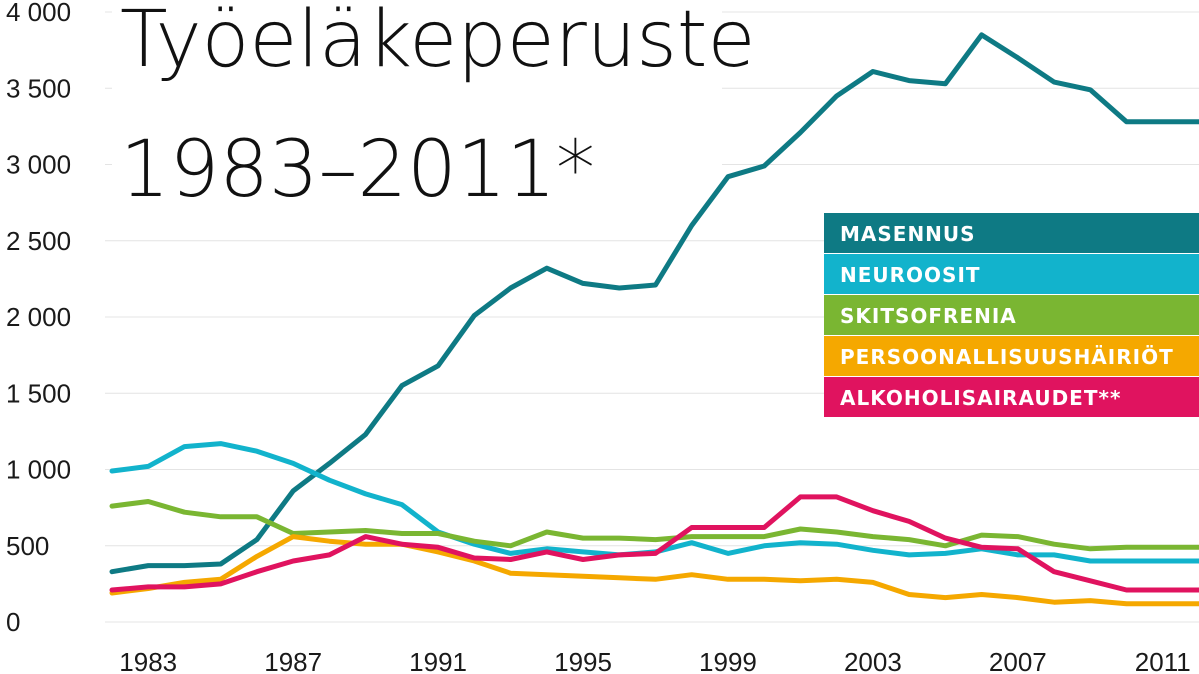 Image resolution: width=1199 pixels, height=674 pixels. I want to click on series-line-persoonallisuush-iri-t, so click(654, 570).